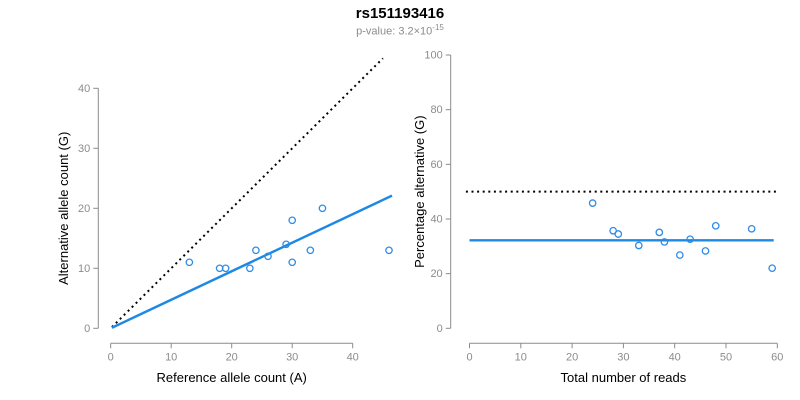 The width and height of the screenshot is (800, 400). Describe the element at coordinates (436, 110) in the screenshot. I see `y-tick-label: 80` at that location.